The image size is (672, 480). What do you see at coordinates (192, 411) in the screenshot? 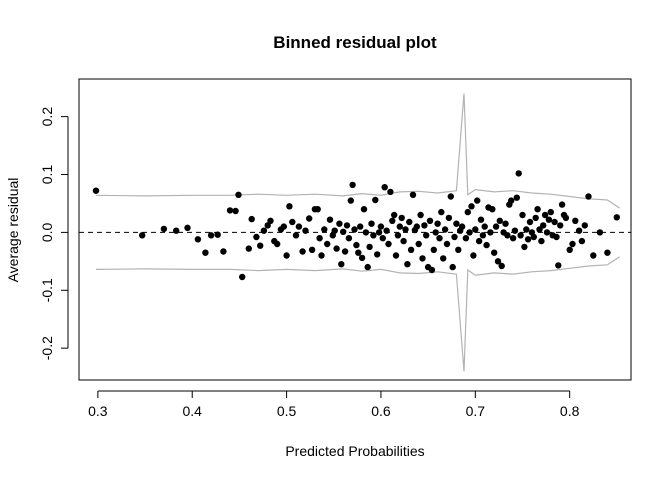
I see `x-tick-label: 0.4` at bounding box center [192, 411].